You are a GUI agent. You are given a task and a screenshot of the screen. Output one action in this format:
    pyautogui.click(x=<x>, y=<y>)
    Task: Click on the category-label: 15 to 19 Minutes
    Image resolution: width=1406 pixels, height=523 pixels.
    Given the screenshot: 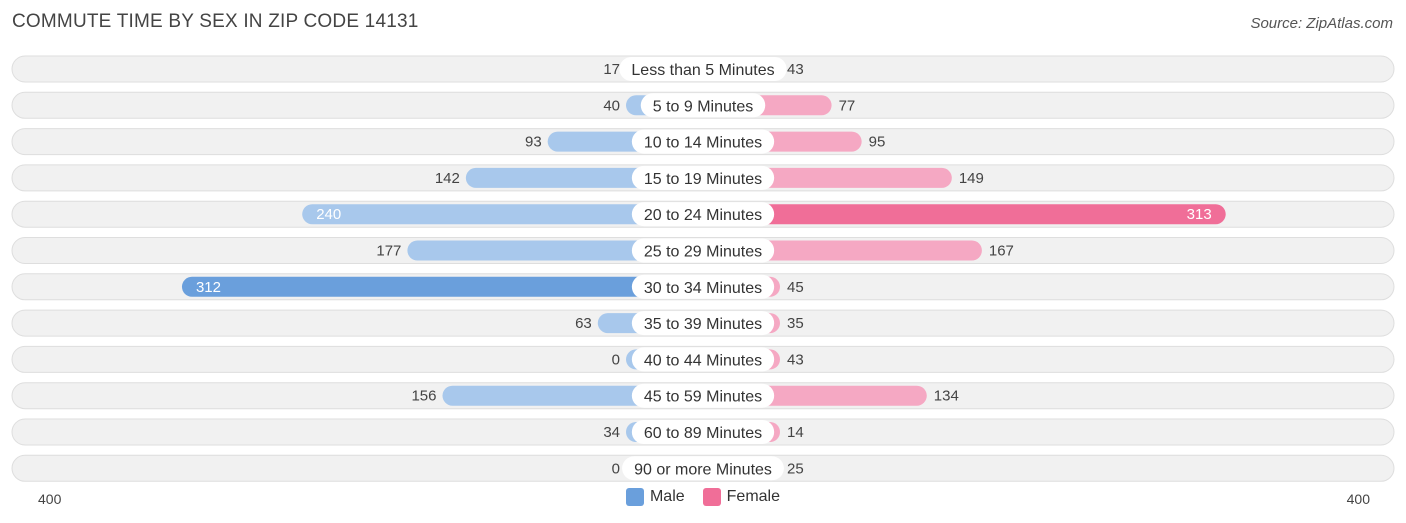 What is the action you would take?
    pyautogui.click(x=703, y=179)
    